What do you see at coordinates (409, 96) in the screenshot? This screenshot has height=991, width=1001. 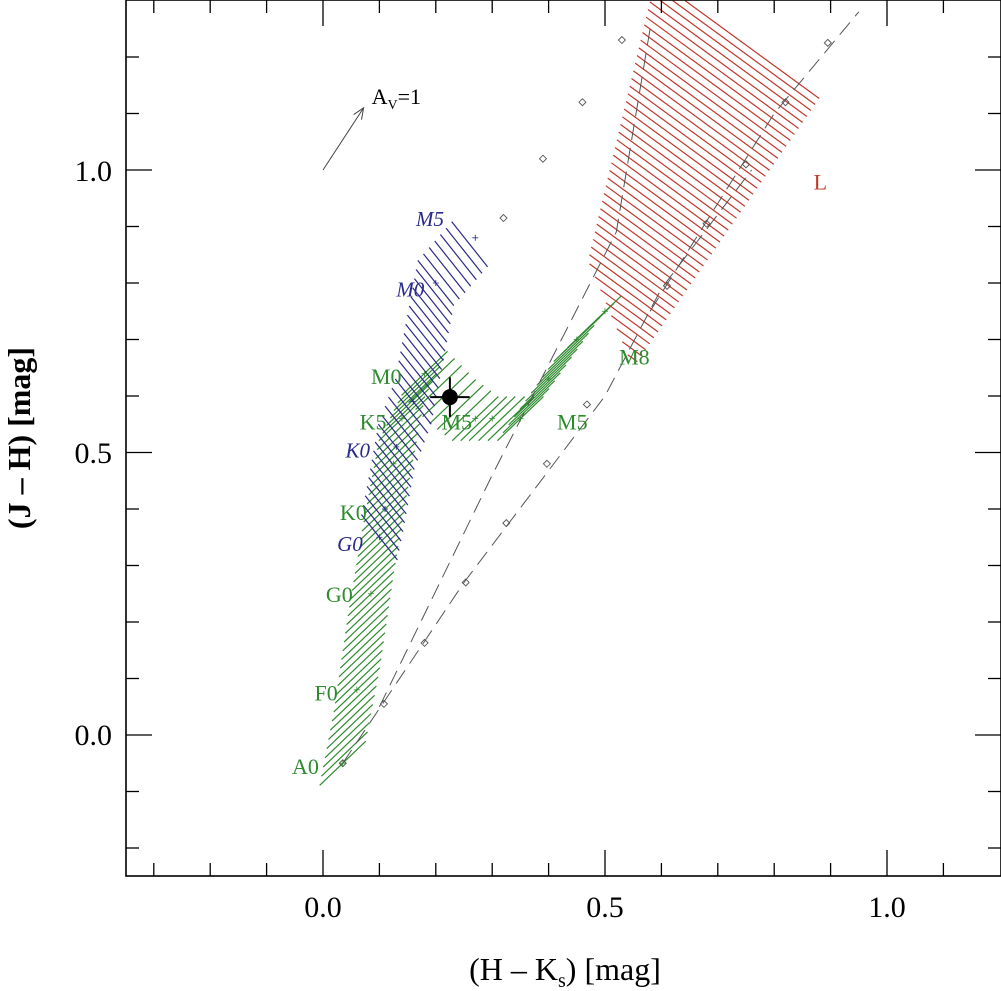 I see `extinction-label-tail: =1` at bounding box center [409, 96].